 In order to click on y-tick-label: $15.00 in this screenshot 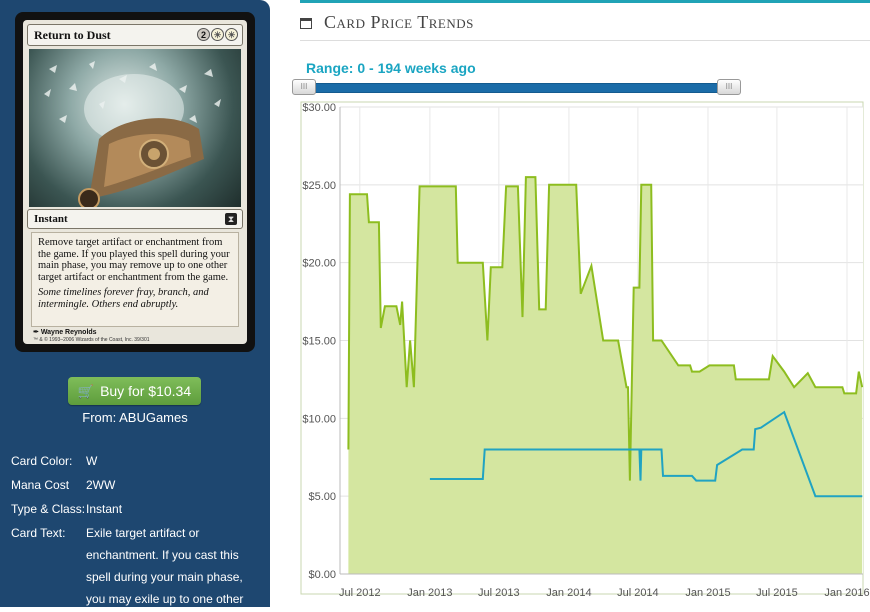, I will do `click(319, 342)`.